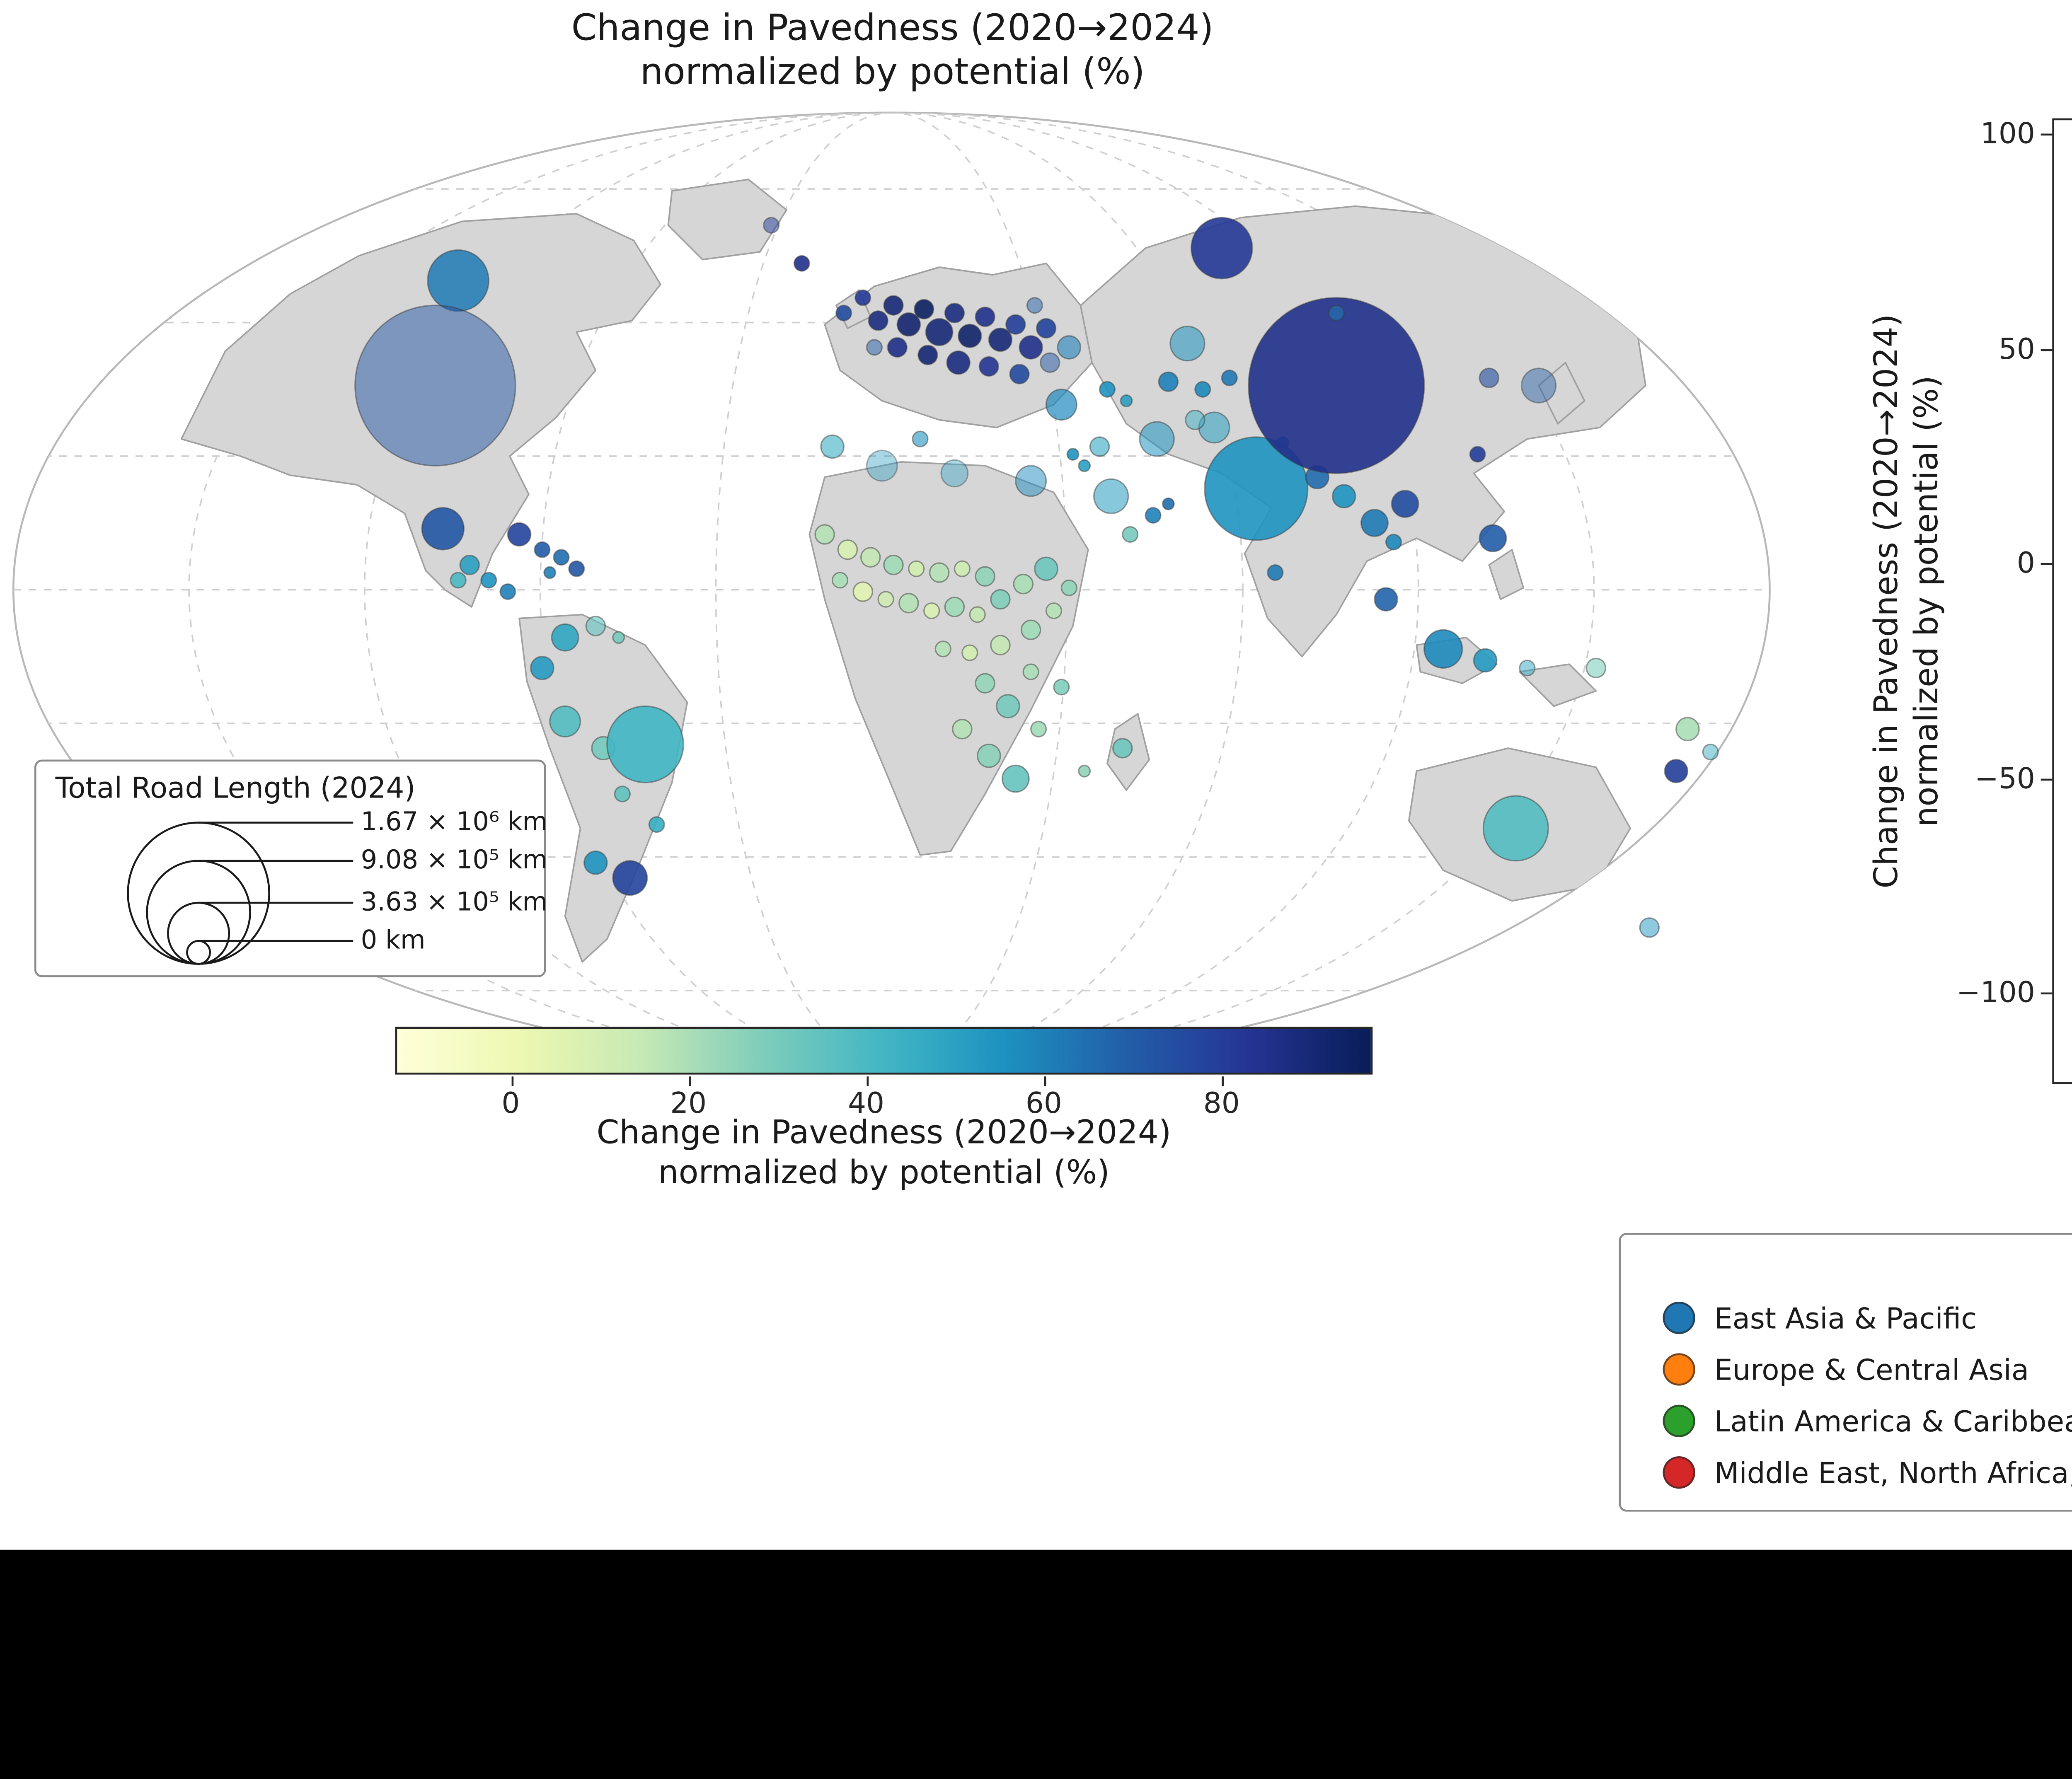  What do you see at coordinates (727, 220) in the screenshot?
I see `continent-greenland` at bounding box center [727, 220].